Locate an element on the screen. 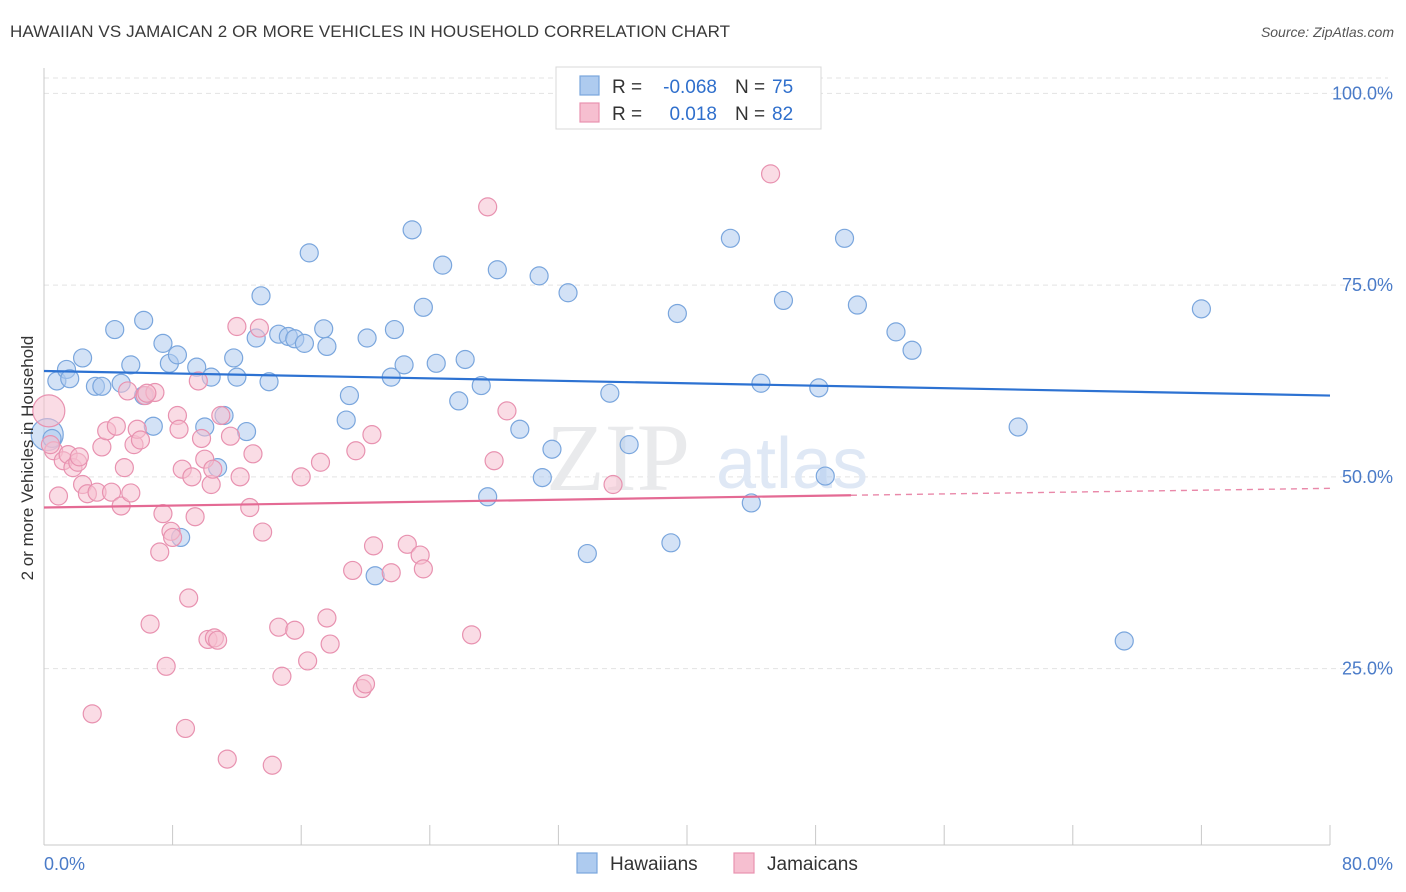 This screenshot has width=1406, height=892. legend: R = -0.068 N = 75 R = 0.018 N = 82 is located at coordinates (688, 98).